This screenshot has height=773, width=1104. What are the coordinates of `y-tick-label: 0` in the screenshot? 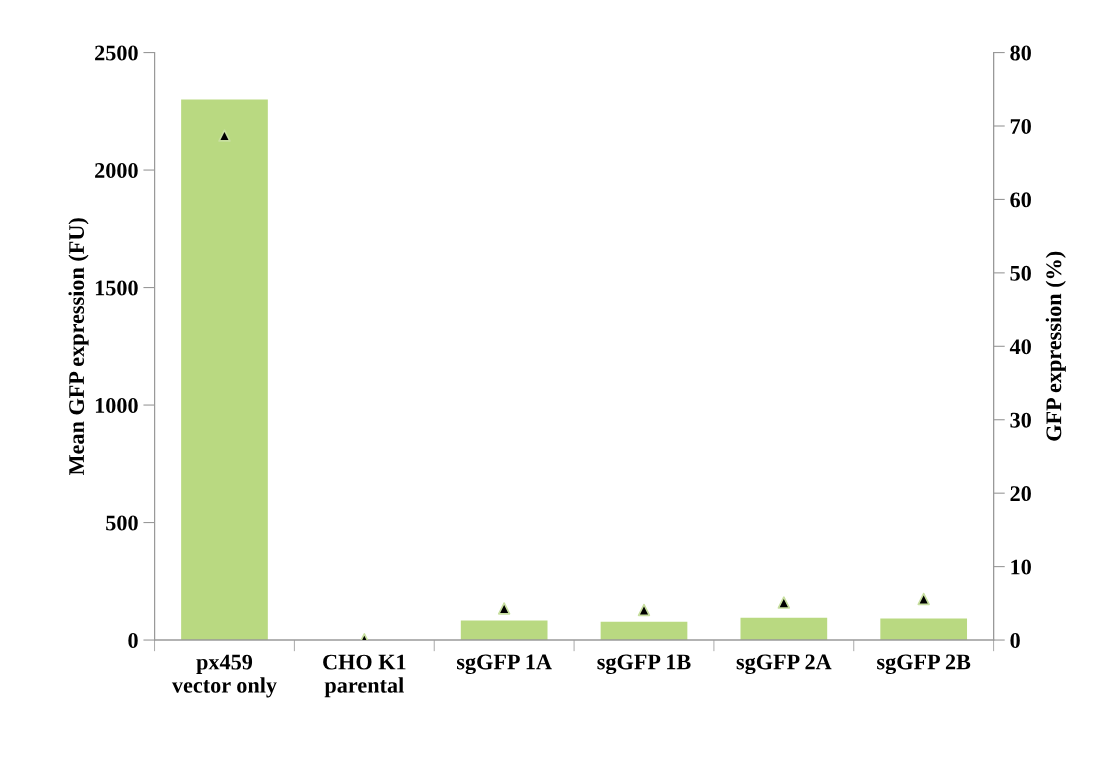 It's located at (133, 640).